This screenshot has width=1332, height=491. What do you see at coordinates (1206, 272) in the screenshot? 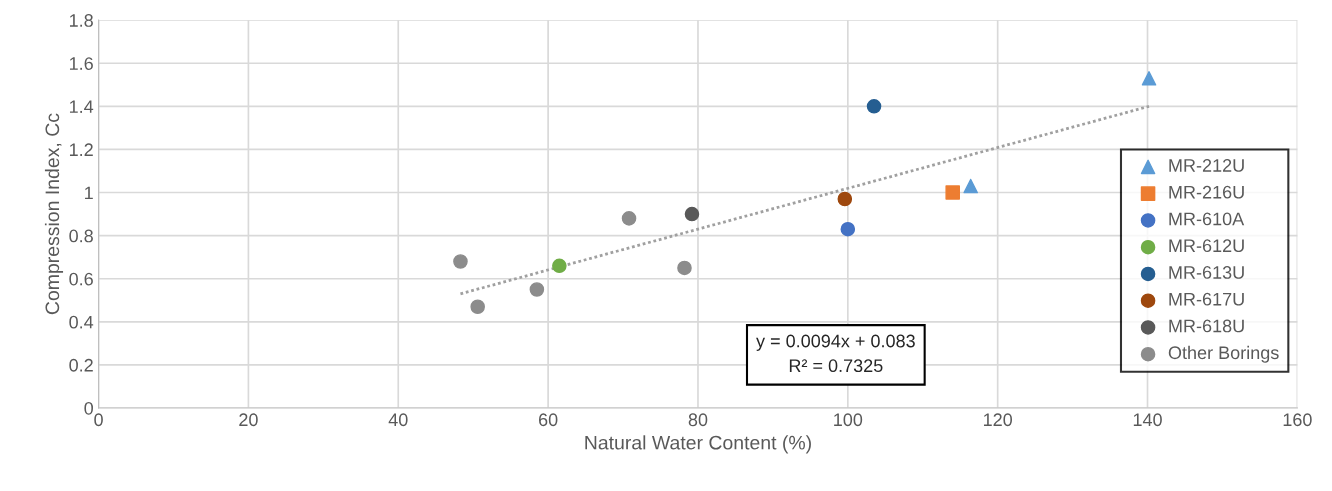
I see `legend-label: MR-613U` at bounding box center [1206, 272].